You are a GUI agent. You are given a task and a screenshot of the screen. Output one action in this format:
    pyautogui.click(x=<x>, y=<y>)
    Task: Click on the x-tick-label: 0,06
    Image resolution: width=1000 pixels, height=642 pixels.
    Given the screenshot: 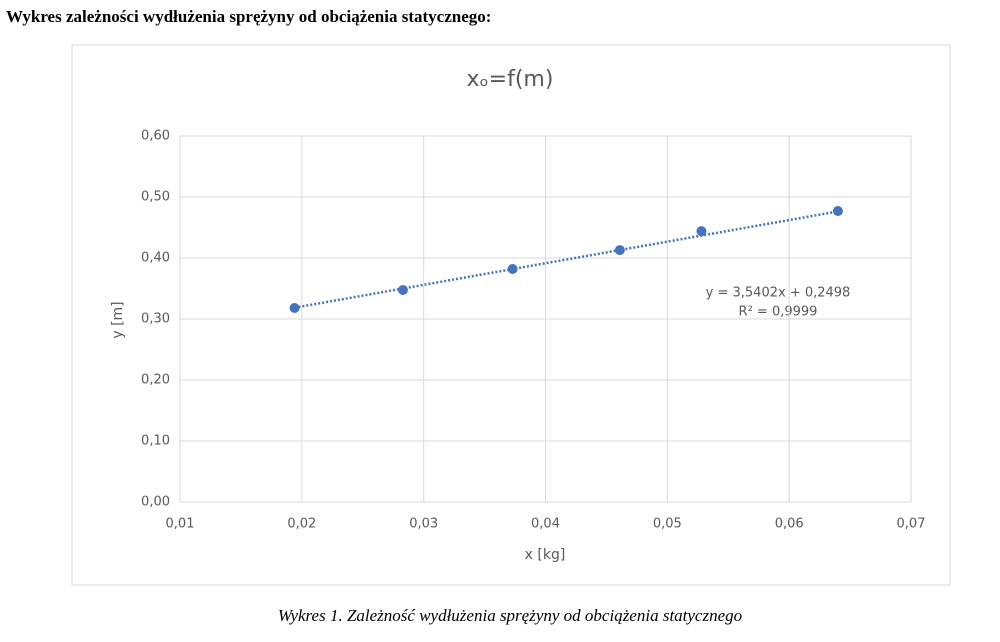 What is the action you would take?
    pyautogui.click(x=789, y=524)
    